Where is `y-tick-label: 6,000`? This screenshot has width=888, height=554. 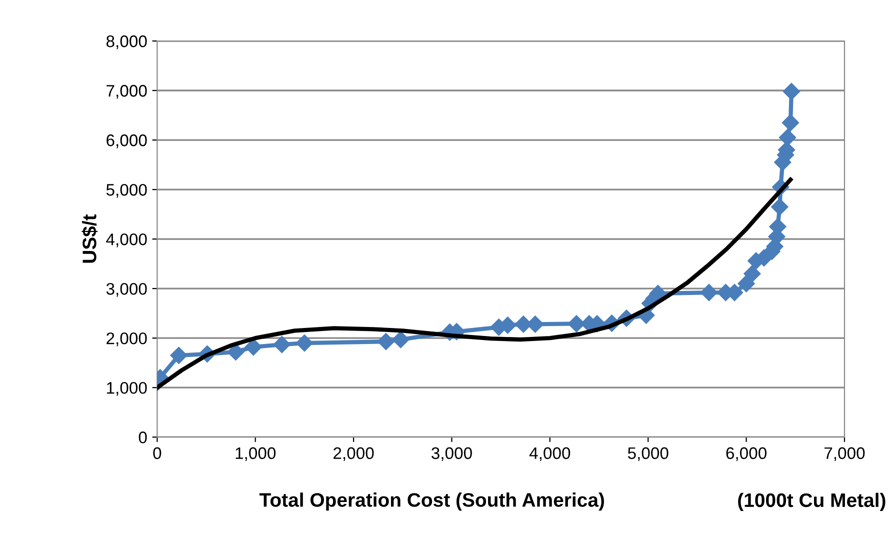
y-tick-label: 6,000 is located at coordinates (126, 141).